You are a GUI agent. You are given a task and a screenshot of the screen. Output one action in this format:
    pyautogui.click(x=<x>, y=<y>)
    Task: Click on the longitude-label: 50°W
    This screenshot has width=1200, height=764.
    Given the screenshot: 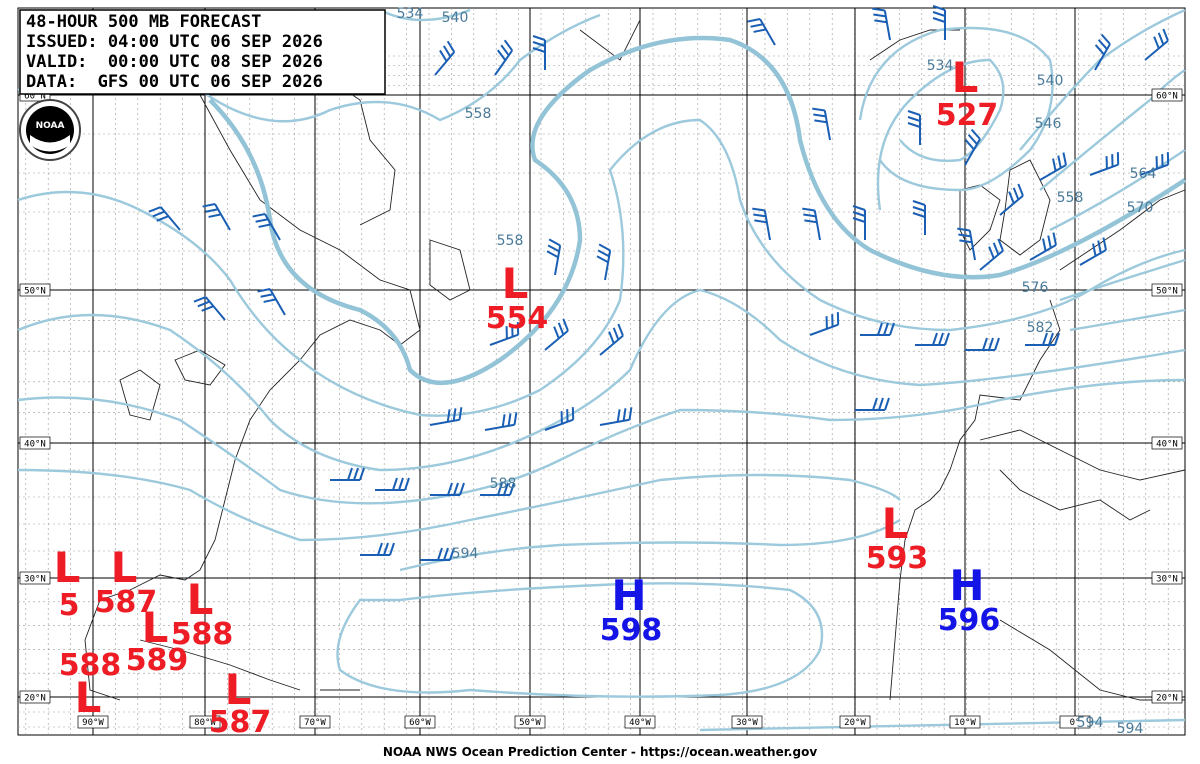 What is the action you would take?
    pyautogui.click(x=530, y=723)
    